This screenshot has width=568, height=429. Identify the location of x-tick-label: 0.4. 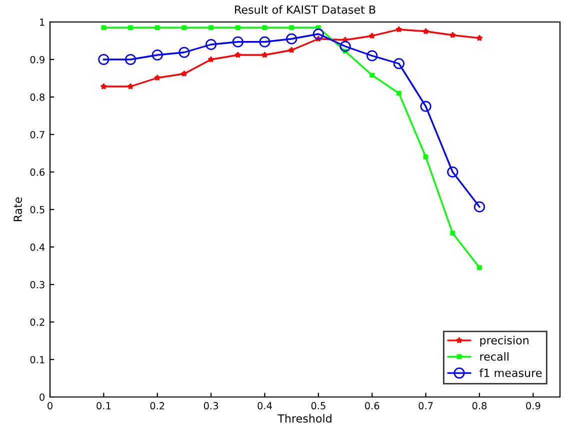
(265, 406).